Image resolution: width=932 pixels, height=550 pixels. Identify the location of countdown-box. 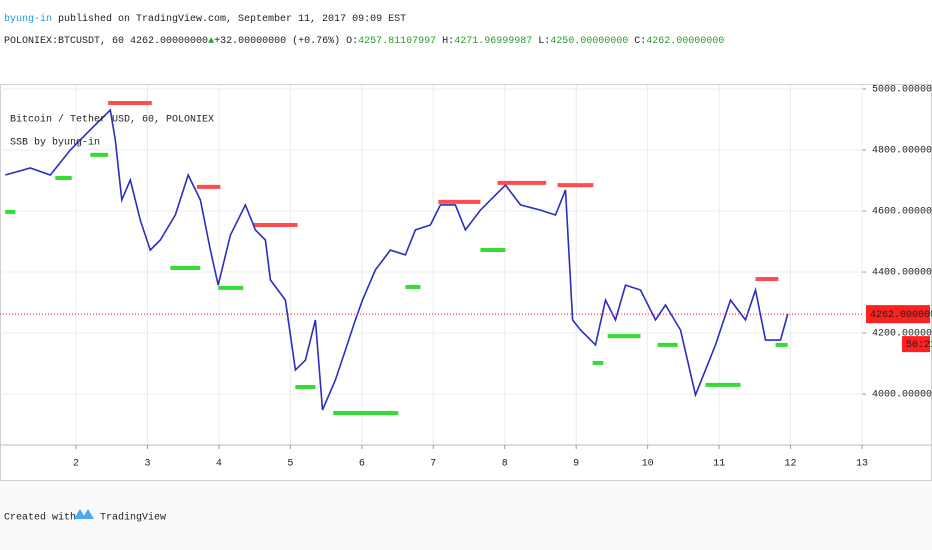
(916, 344).